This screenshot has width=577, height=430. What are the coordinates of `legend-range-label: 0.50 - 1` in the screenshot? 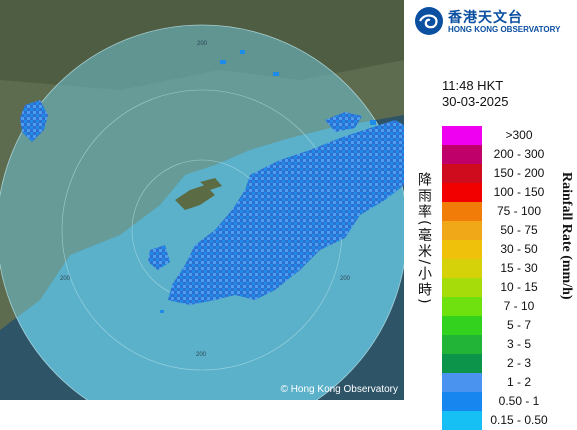 It's located at (519, 401).